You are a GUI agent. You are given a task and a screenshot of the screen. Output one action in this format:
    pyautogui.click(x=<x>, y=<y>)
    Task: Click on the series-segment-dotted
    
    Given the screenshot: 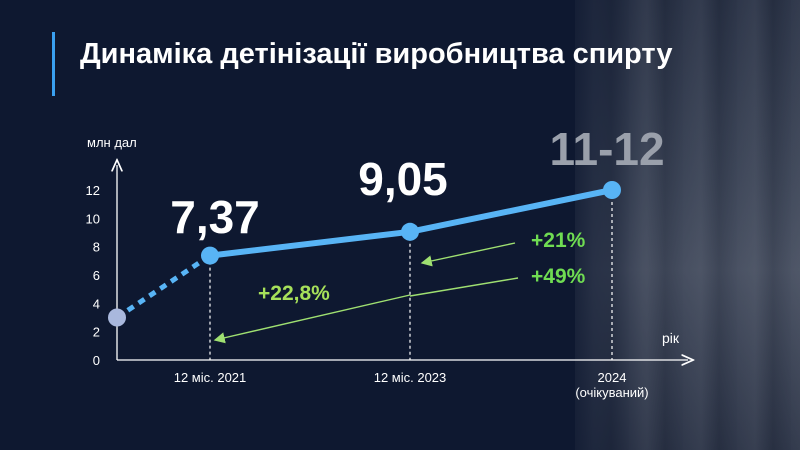 What is the action you would take?
    pyautogui.click(x=163, y=286)
    